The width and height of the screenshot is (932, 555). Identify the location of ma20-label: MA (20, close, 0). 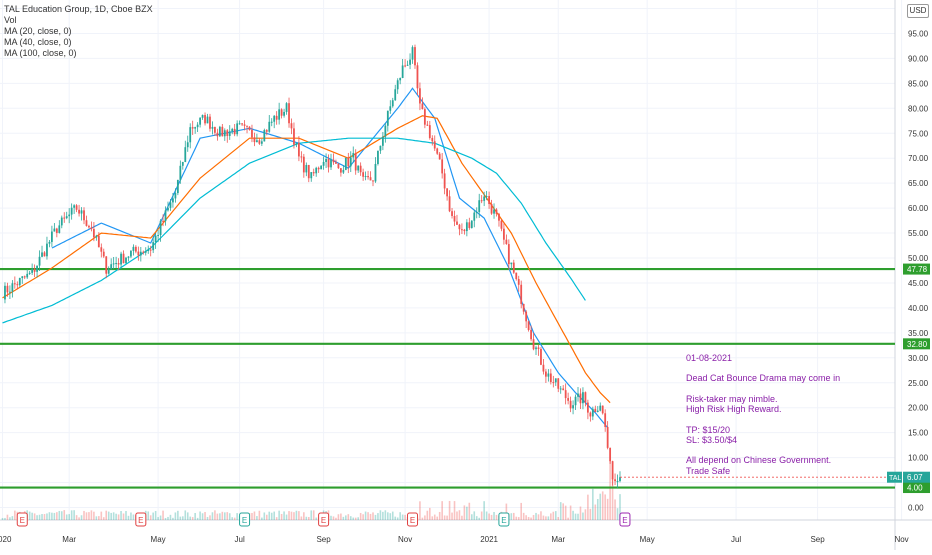
(38, 31).